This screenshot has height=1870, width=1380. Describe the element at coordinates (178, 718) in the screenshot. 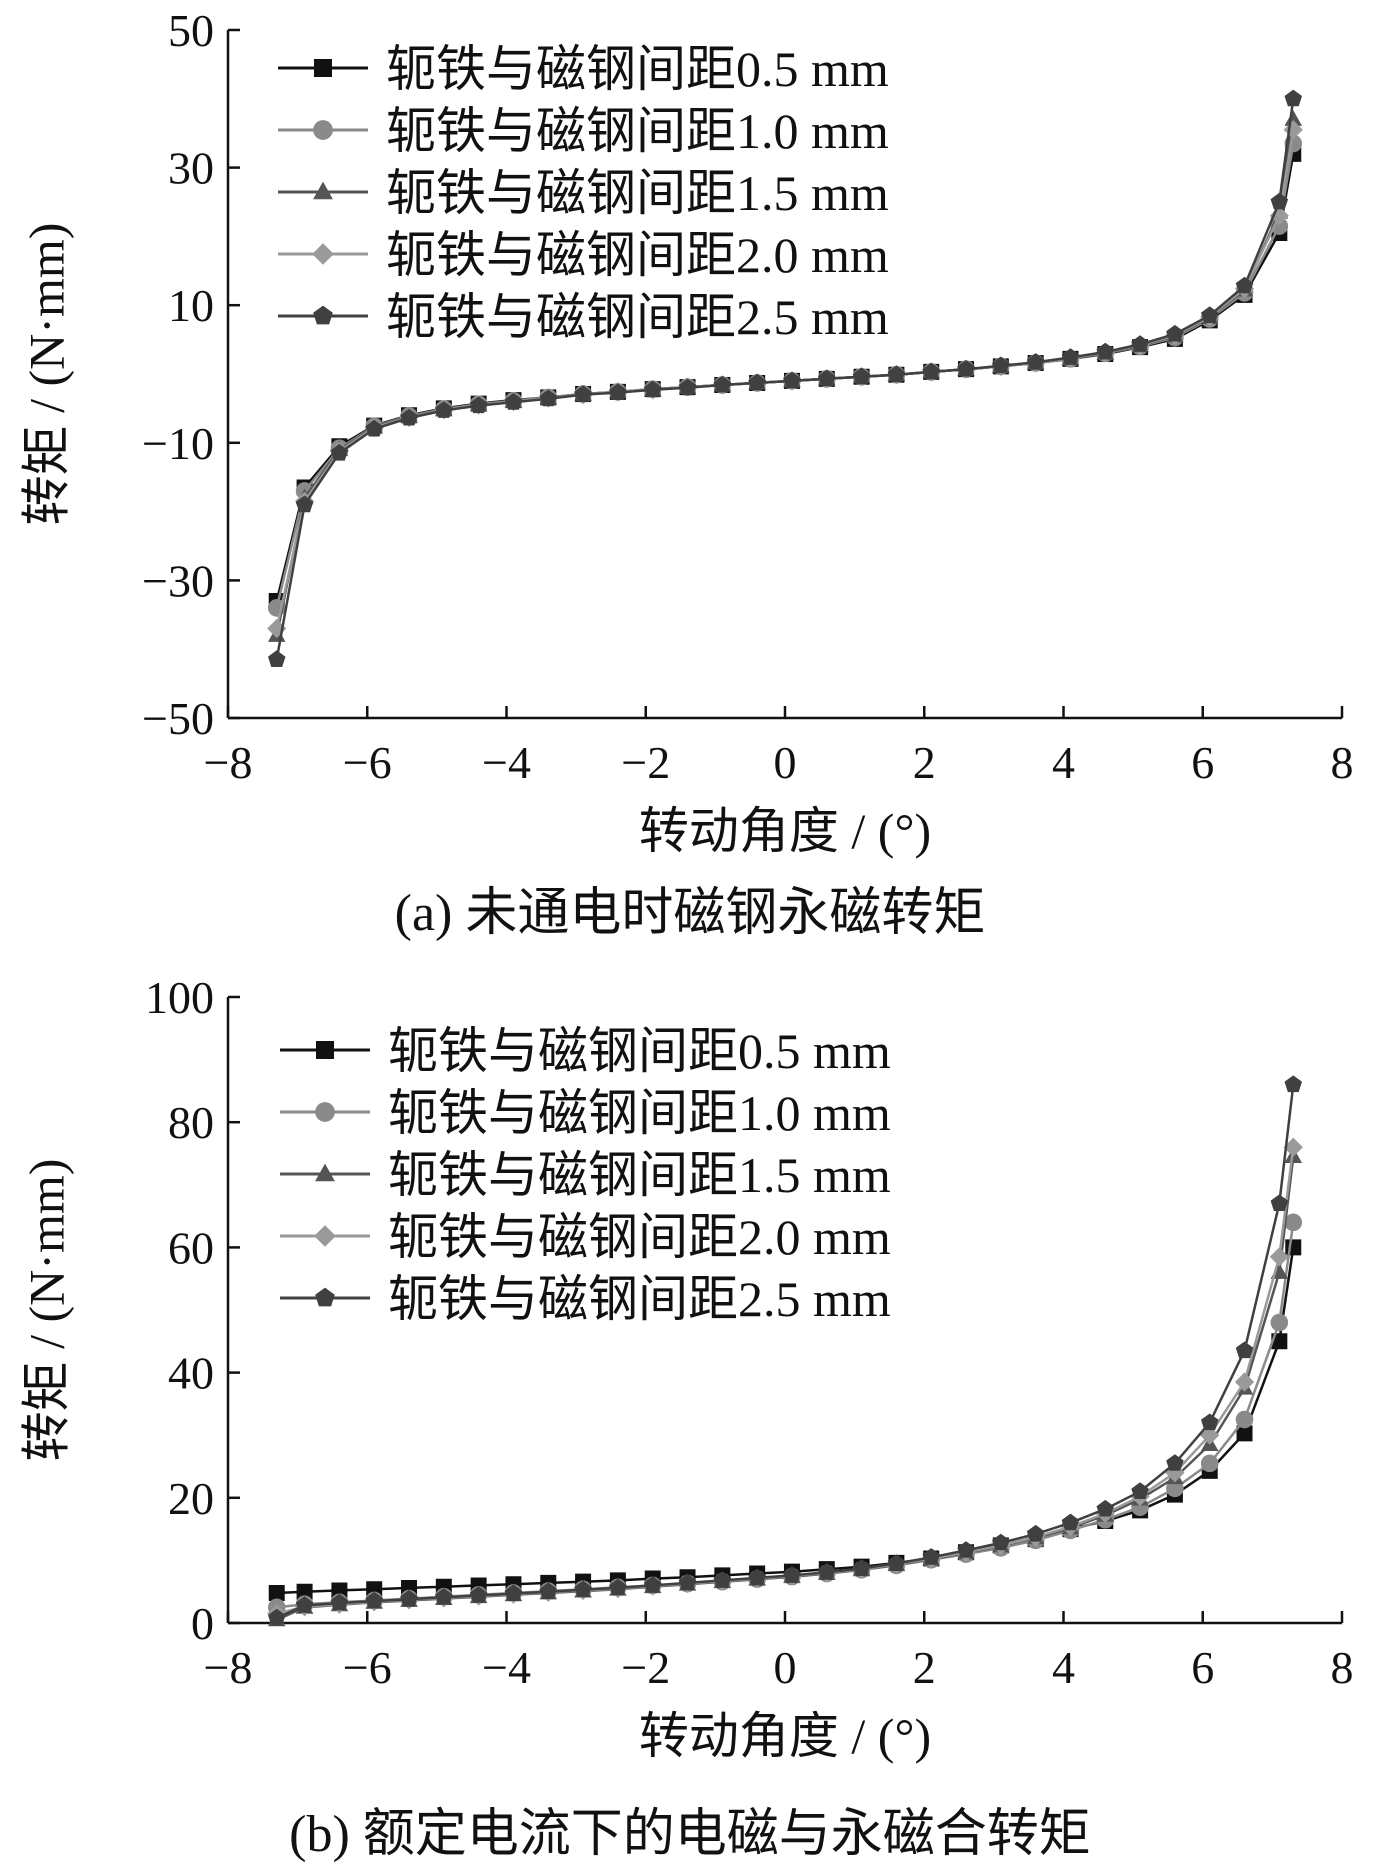

I see `y-tick-label: −50` at that location.